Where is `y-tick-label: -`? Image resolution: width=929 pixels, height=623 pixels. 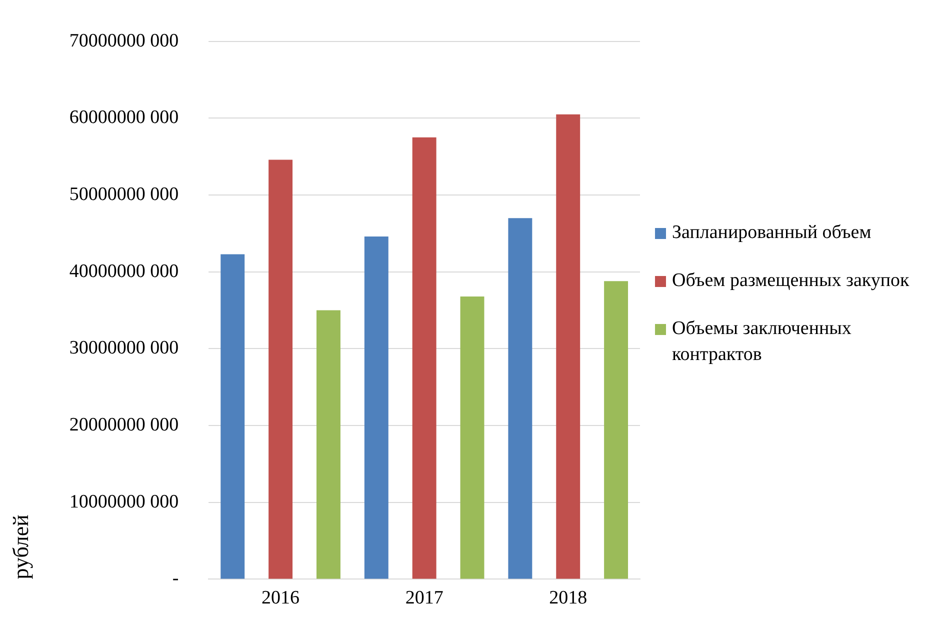 y-tick-label: - is located at coordinates (175, 579).